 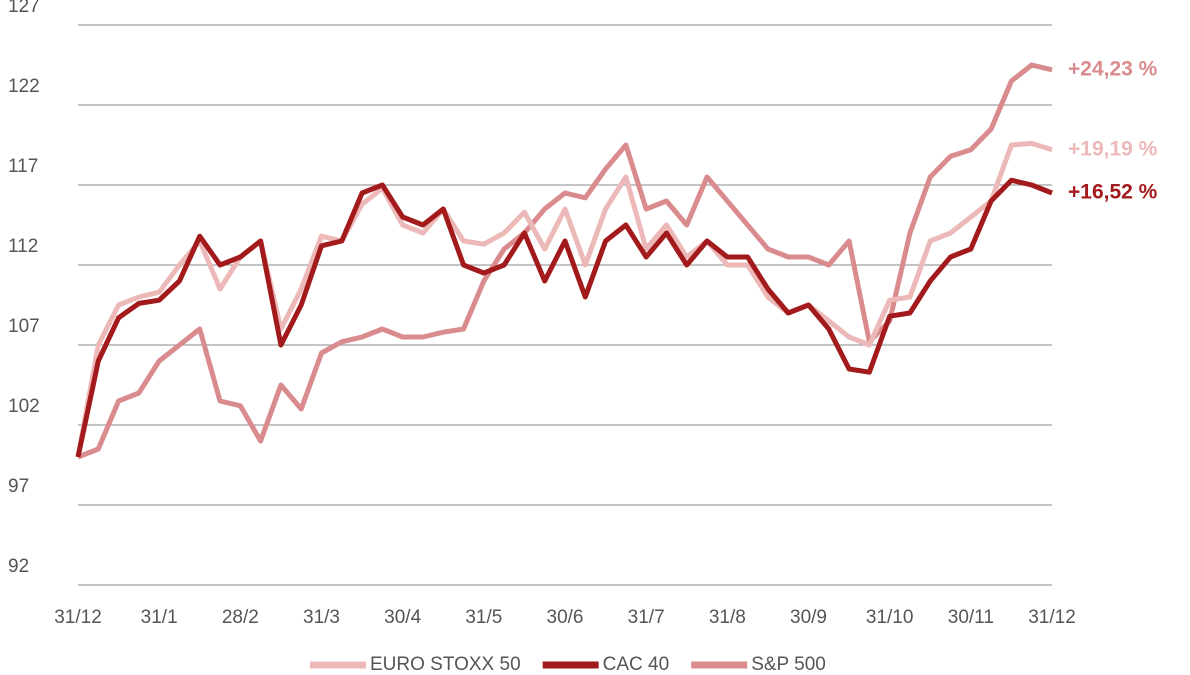 I want to click on end-label: +24,23 %, so click(x=1113, y=68).